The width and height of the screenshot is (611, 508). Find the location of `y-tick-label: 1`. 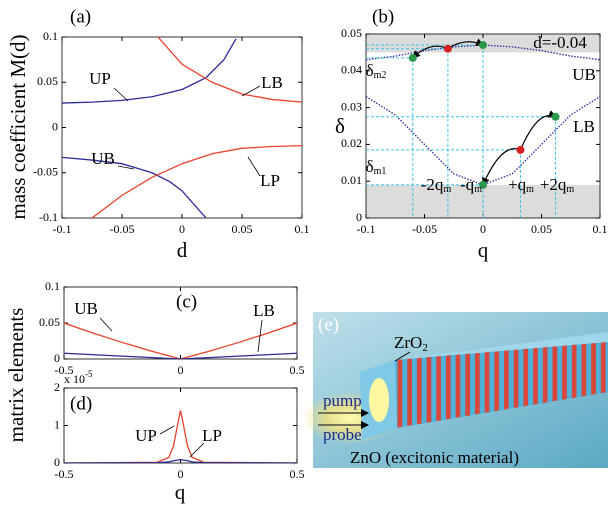

y-tick-label: 1 is located at coordinates (57, 424).